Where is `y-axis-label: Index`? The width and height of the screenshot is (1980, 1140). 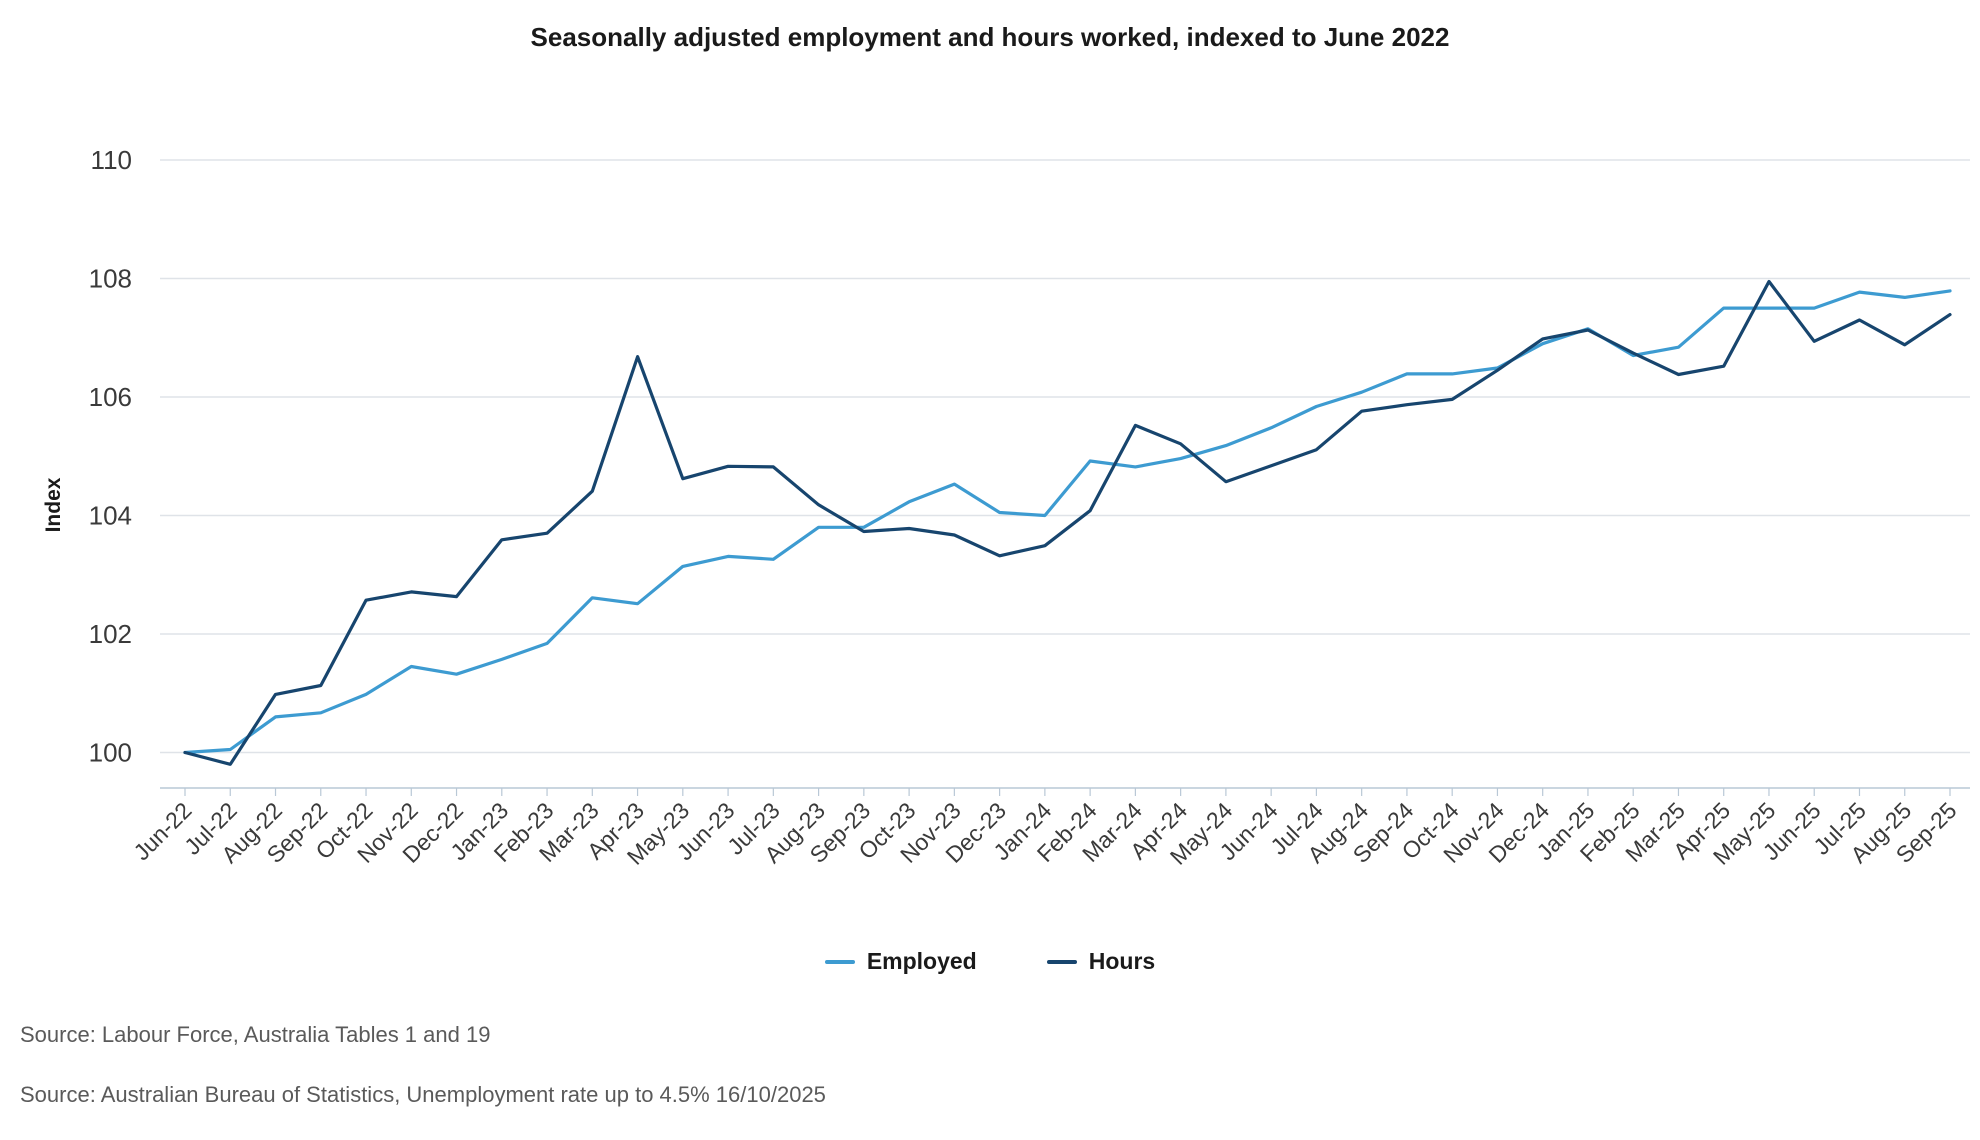
y-axis-label: Index is located at coordinates (53, 504).